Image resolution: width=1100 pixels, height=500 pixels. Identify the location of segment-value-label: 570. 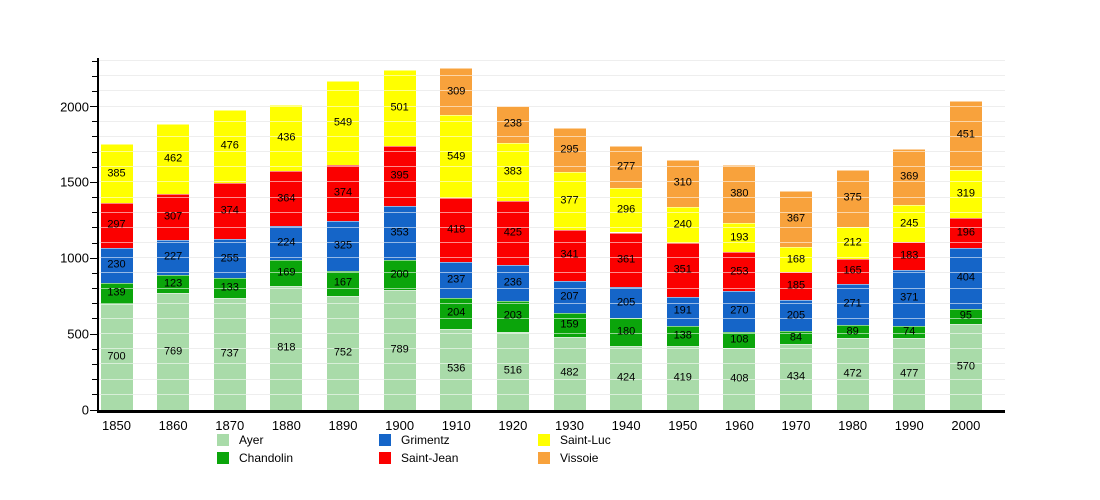
(966, 366).